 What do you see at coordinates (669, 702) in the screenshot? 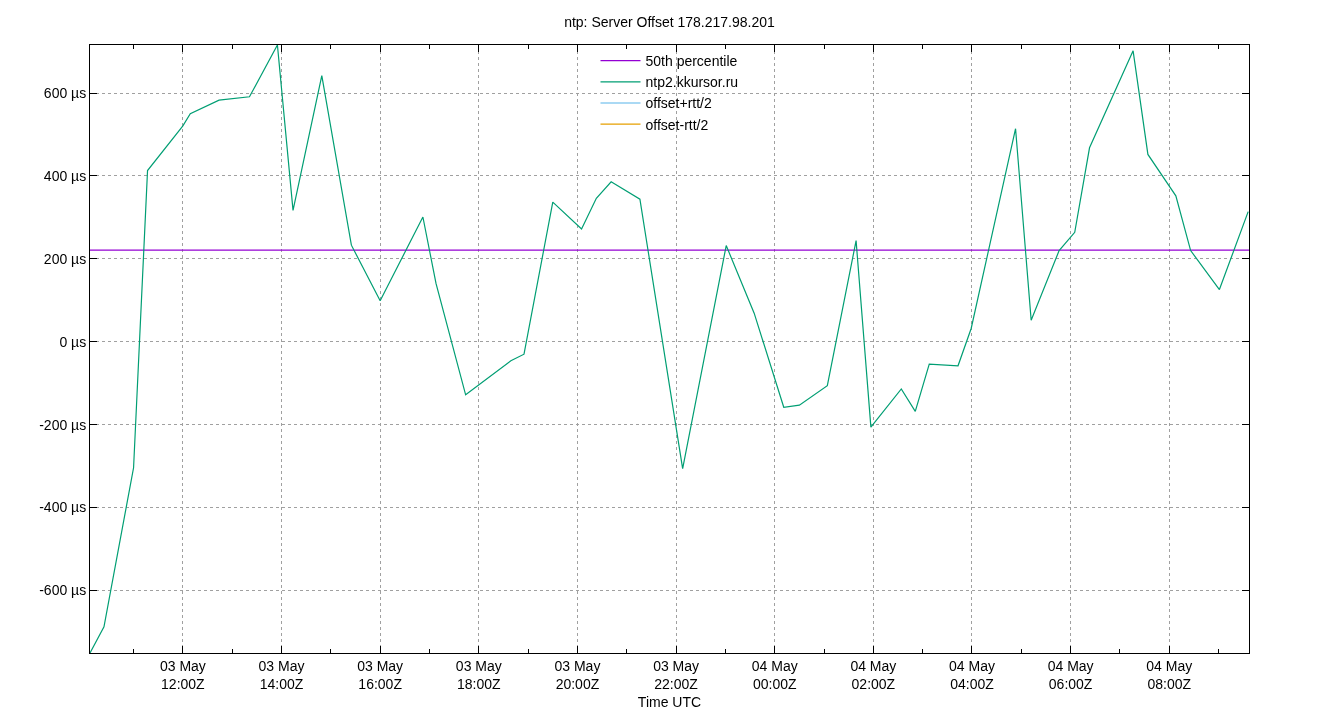
I see `x-axis-title: Time UTC` at bounding box center [669, 702].